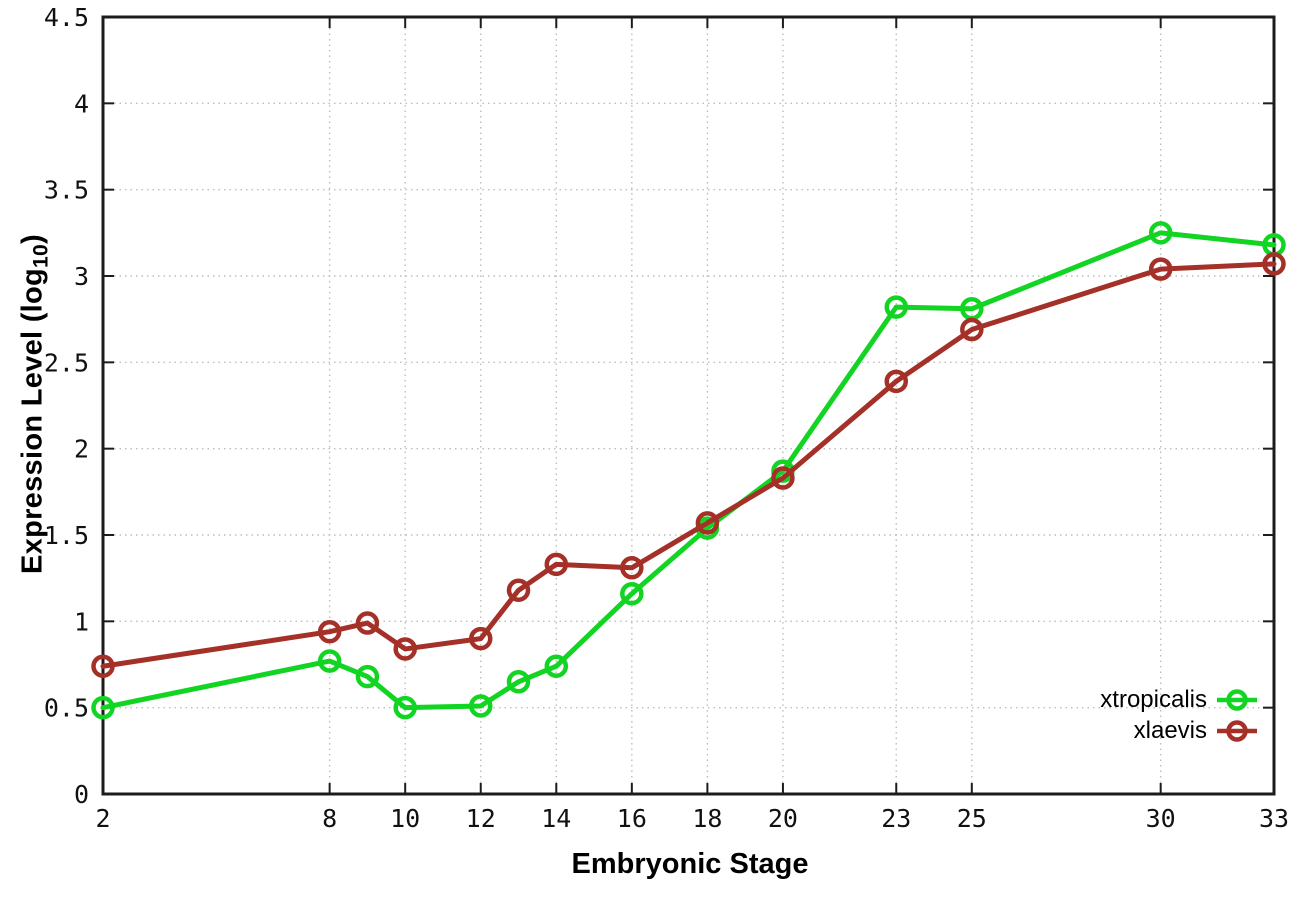 The height and width of the screenshot is (907, 1296). I want to click on x-tick-labels: 2 8 10 12 14 16 18 20 23 25 30 33, so click(692, 818).